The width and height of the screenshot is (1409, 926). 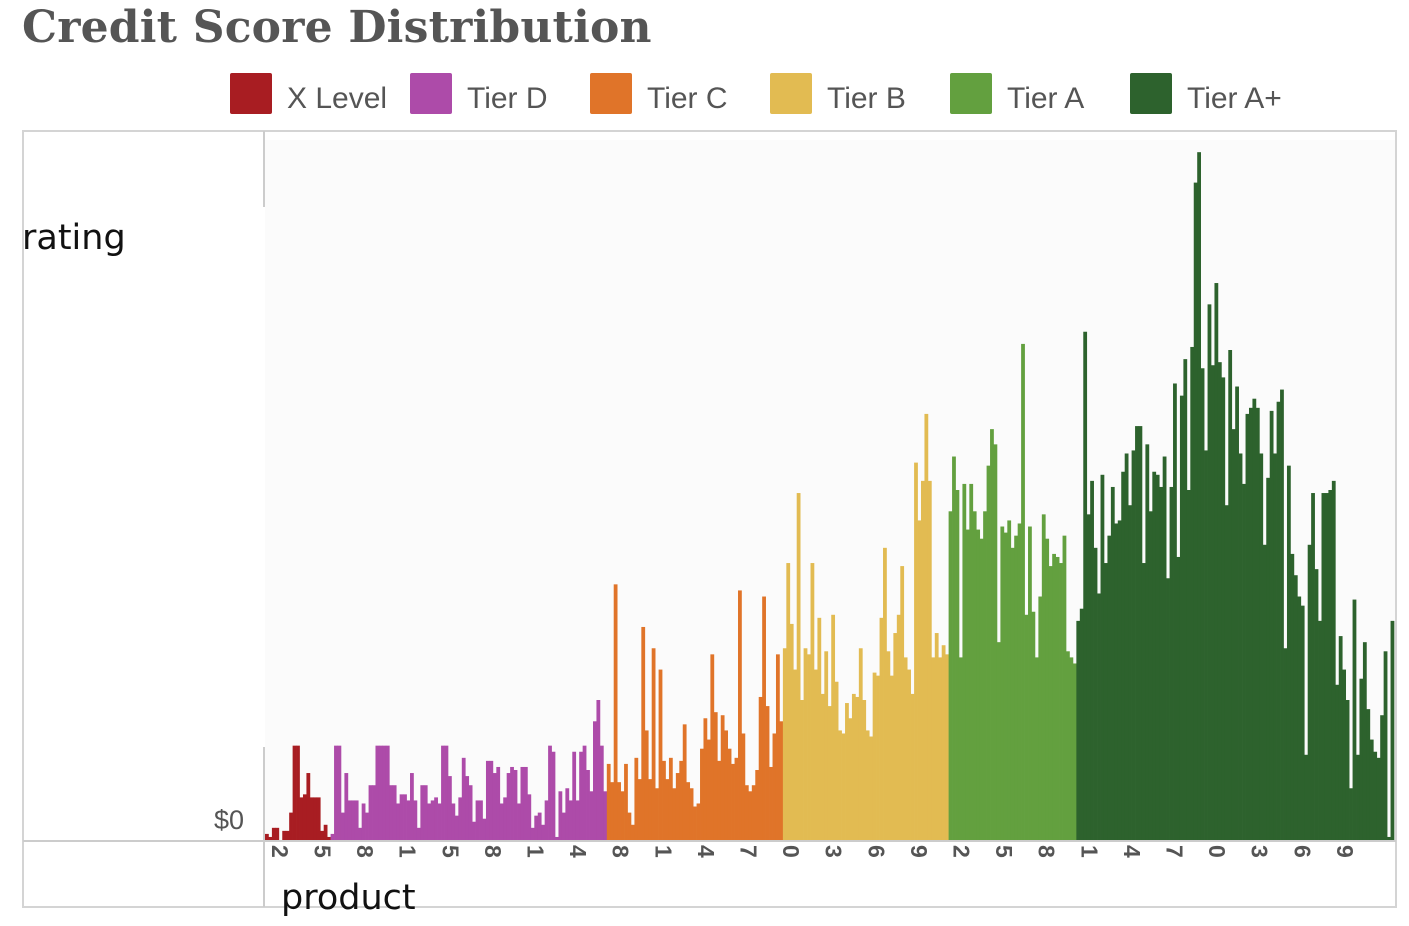 What do you see at coordinates (1260, 851) in the screenshot?
I see `x-tick-label: 3` at bounding box center [1260, 851].